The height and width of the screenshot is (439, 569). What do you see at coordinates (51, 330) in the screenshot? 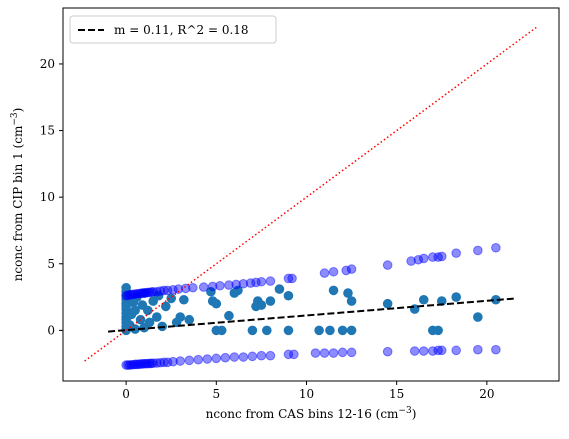
I see `y-tick-label-0: 0` at bounding box center [51, 330].